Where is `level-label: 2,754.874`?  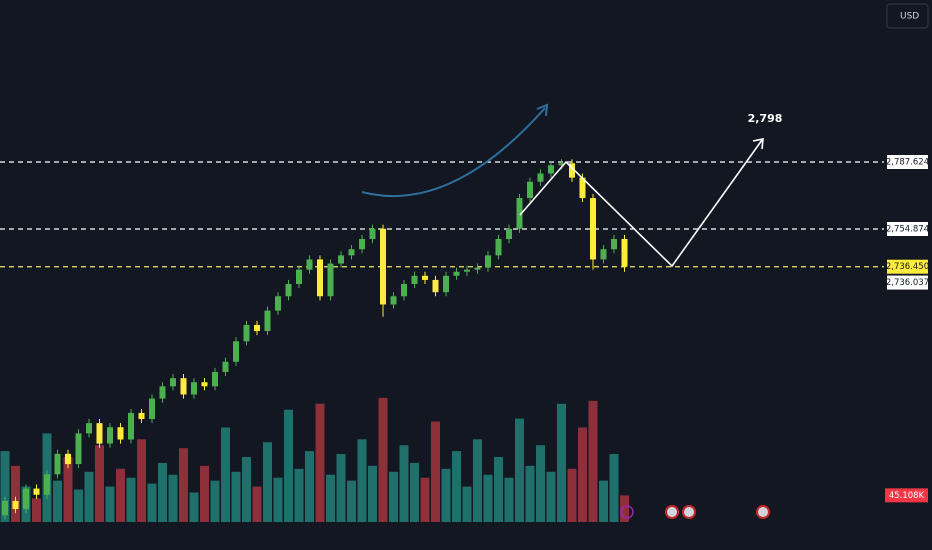
level-label: 2,754.874 is located at coordinates (907, 230).